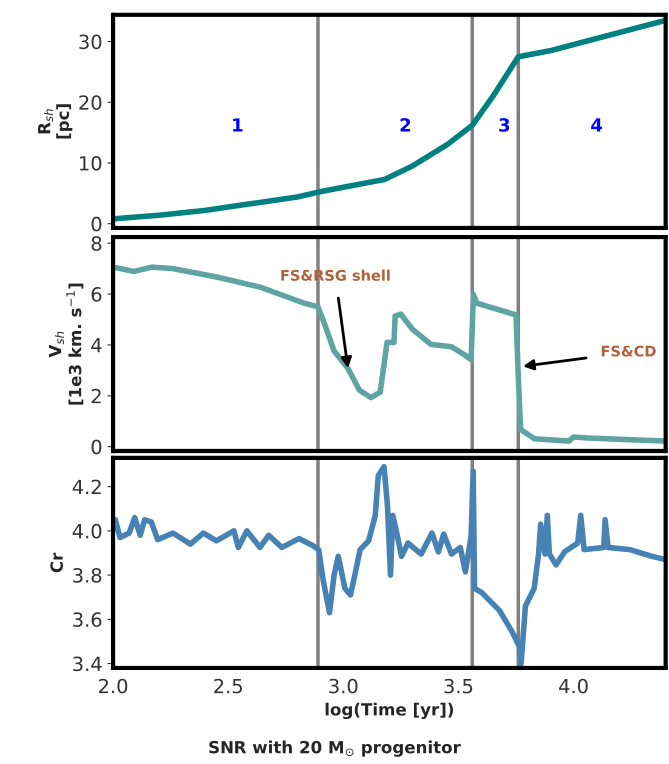 The image size is (669, 764). What do you see at coordinates (237, 125) in the screenshot?
I see `annotation: 1` at bounding box center [237, 125].